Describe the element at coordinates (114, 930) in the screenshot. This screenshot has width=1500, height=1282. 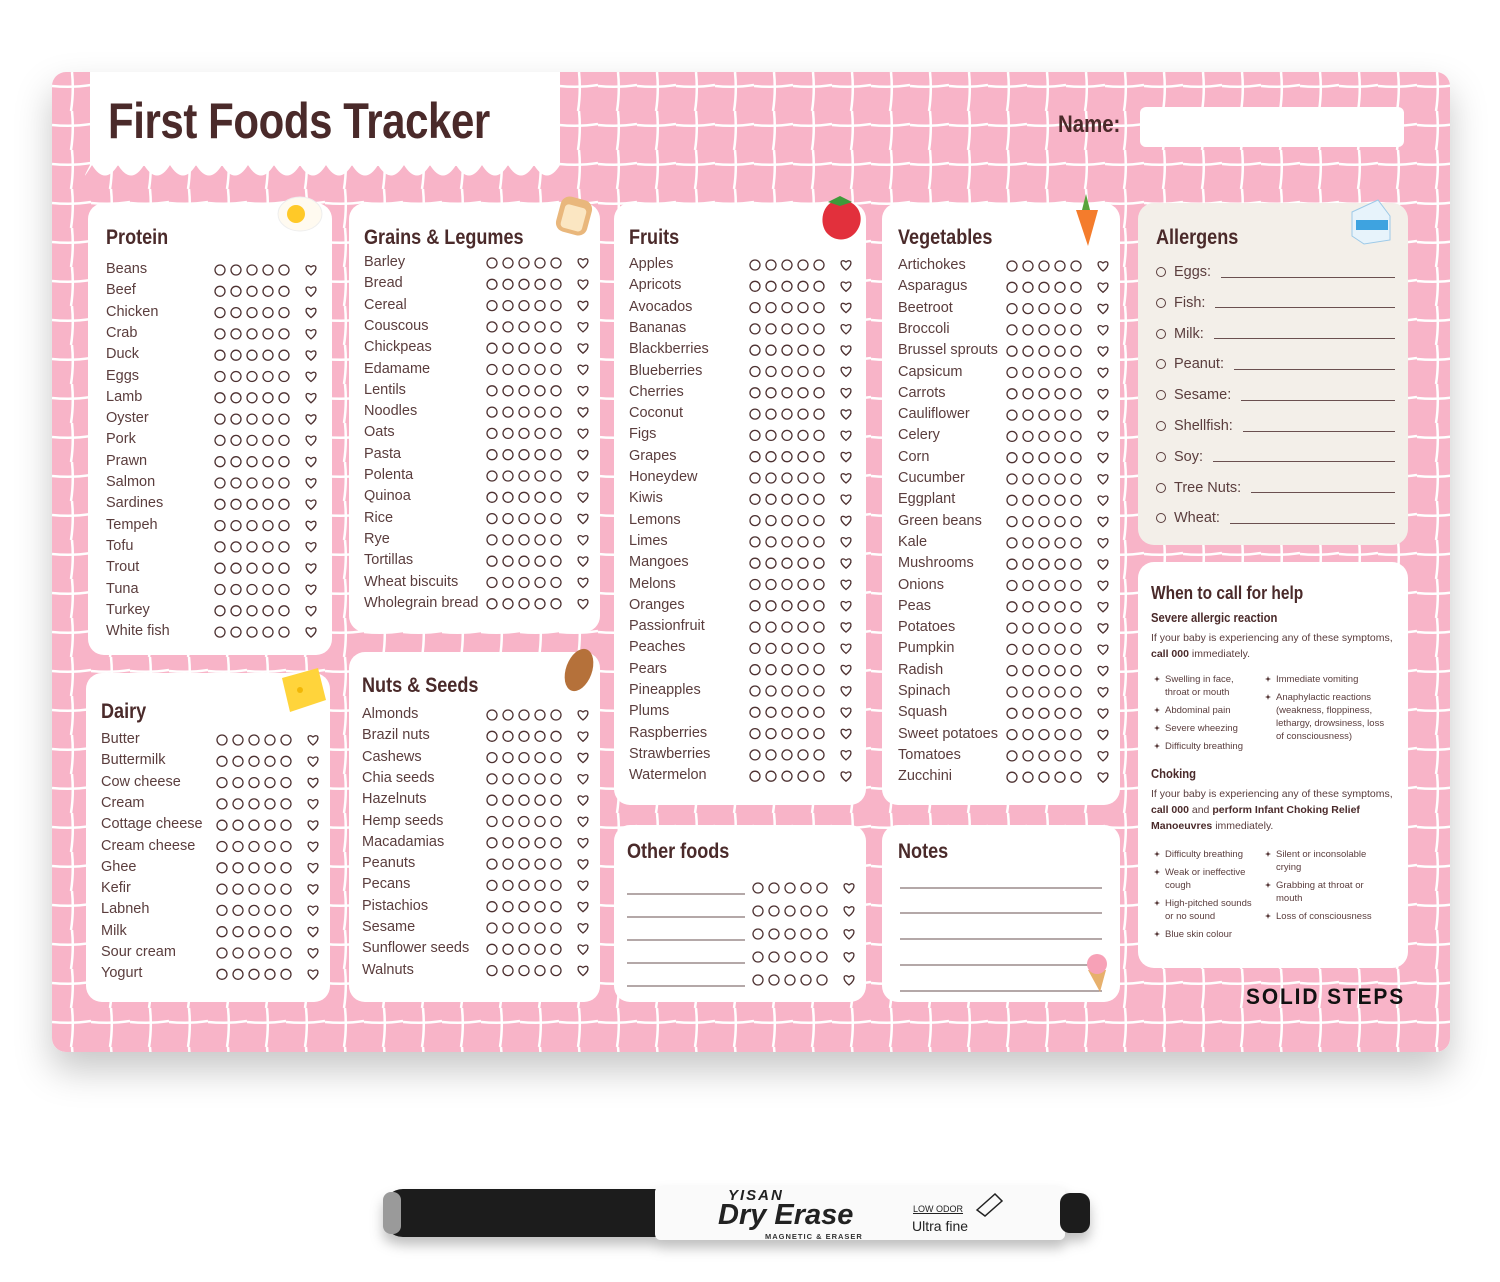
I see `food-item: Milk` at that location.